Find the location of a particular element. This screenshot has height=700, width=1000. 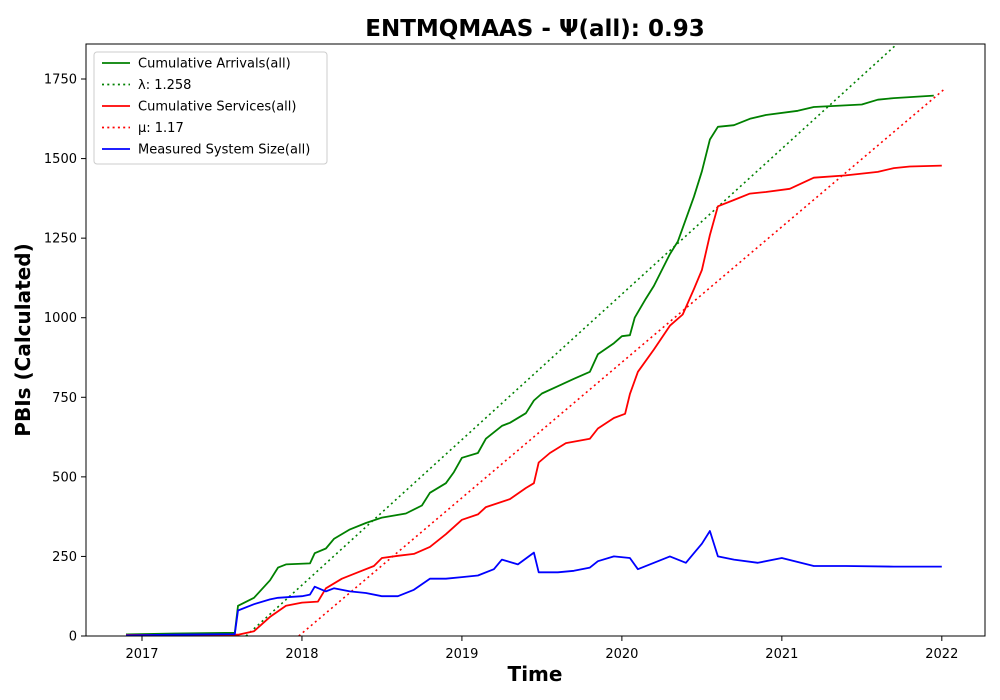

y-tick-label: 1250 is located at coordinates (60, 239).